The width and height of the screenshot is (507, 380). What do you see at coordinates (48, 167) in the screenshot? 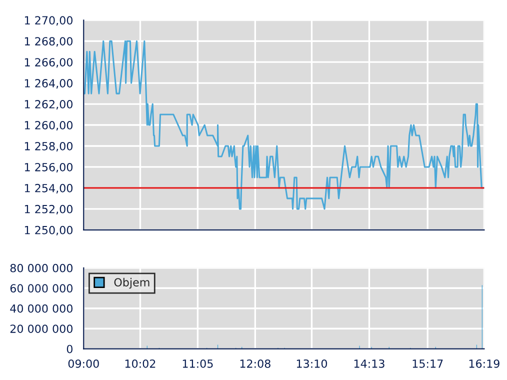
I see `y-tick-label: 1 256,00` at bounding box center [48, 167].